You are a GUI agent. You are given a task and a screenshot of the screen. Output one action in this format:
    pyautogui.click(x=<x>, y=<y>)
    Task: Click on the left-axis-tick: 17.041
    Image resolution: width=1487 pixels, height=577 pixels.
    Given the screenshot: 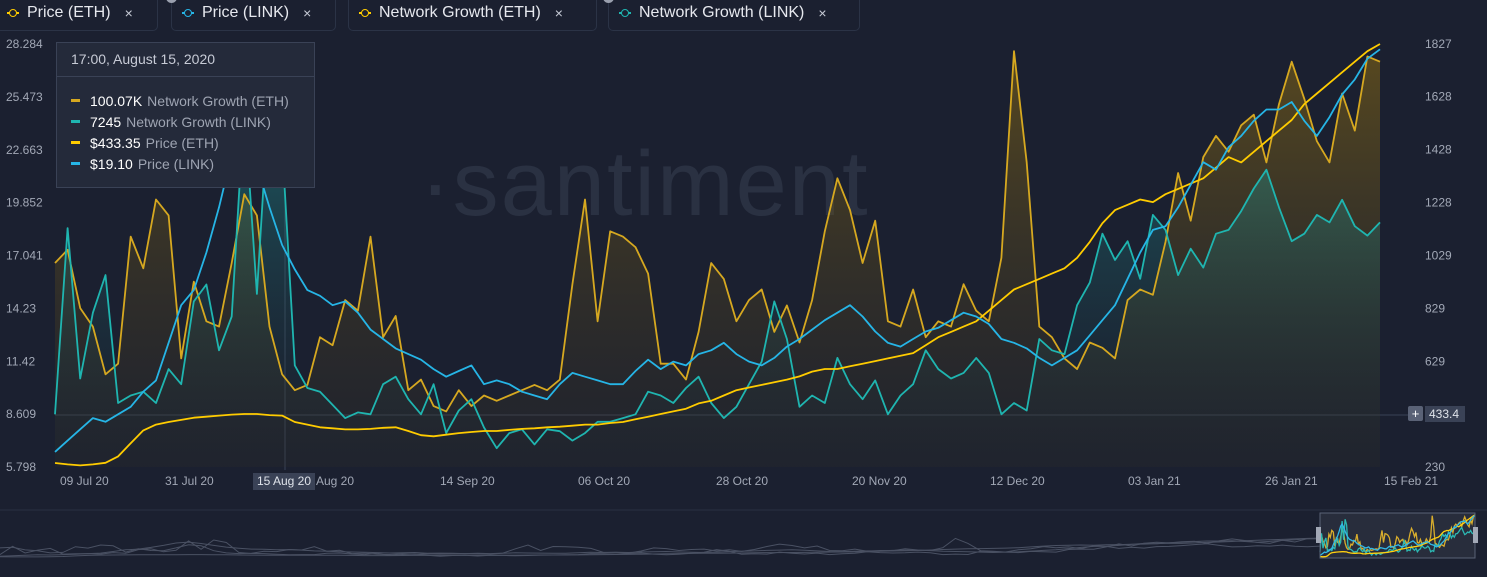 What is the action you would take?
    pyautogui.click(x=24, y=256)
    